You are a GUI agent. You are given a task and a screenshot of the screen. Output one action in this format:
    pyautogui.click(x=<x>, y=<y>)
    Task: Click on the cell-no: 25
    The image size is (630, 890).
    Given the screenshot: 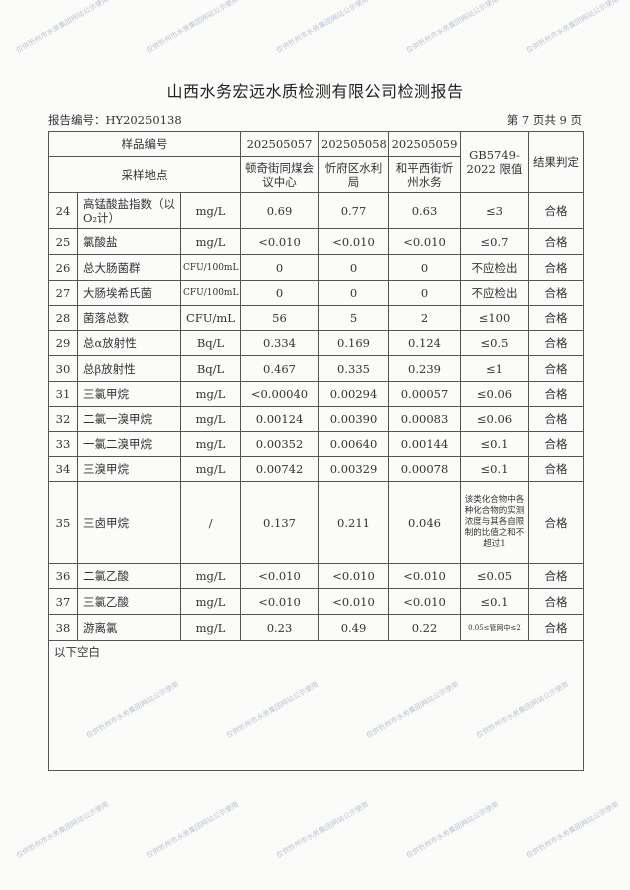 What is the action you would take?
    pyautogui.click(x=63, y=241)
    